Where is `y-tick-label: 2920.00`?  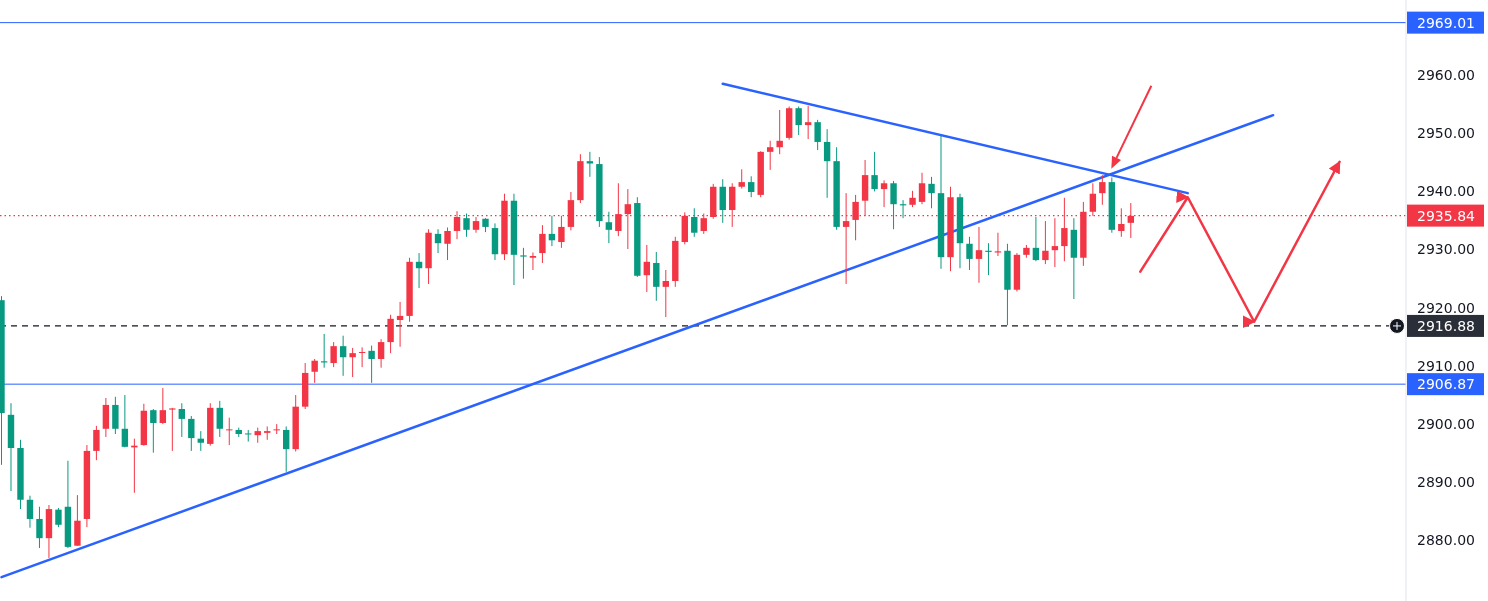
y-tick-label: 2920.00 is located at coordinates (1446, 307).